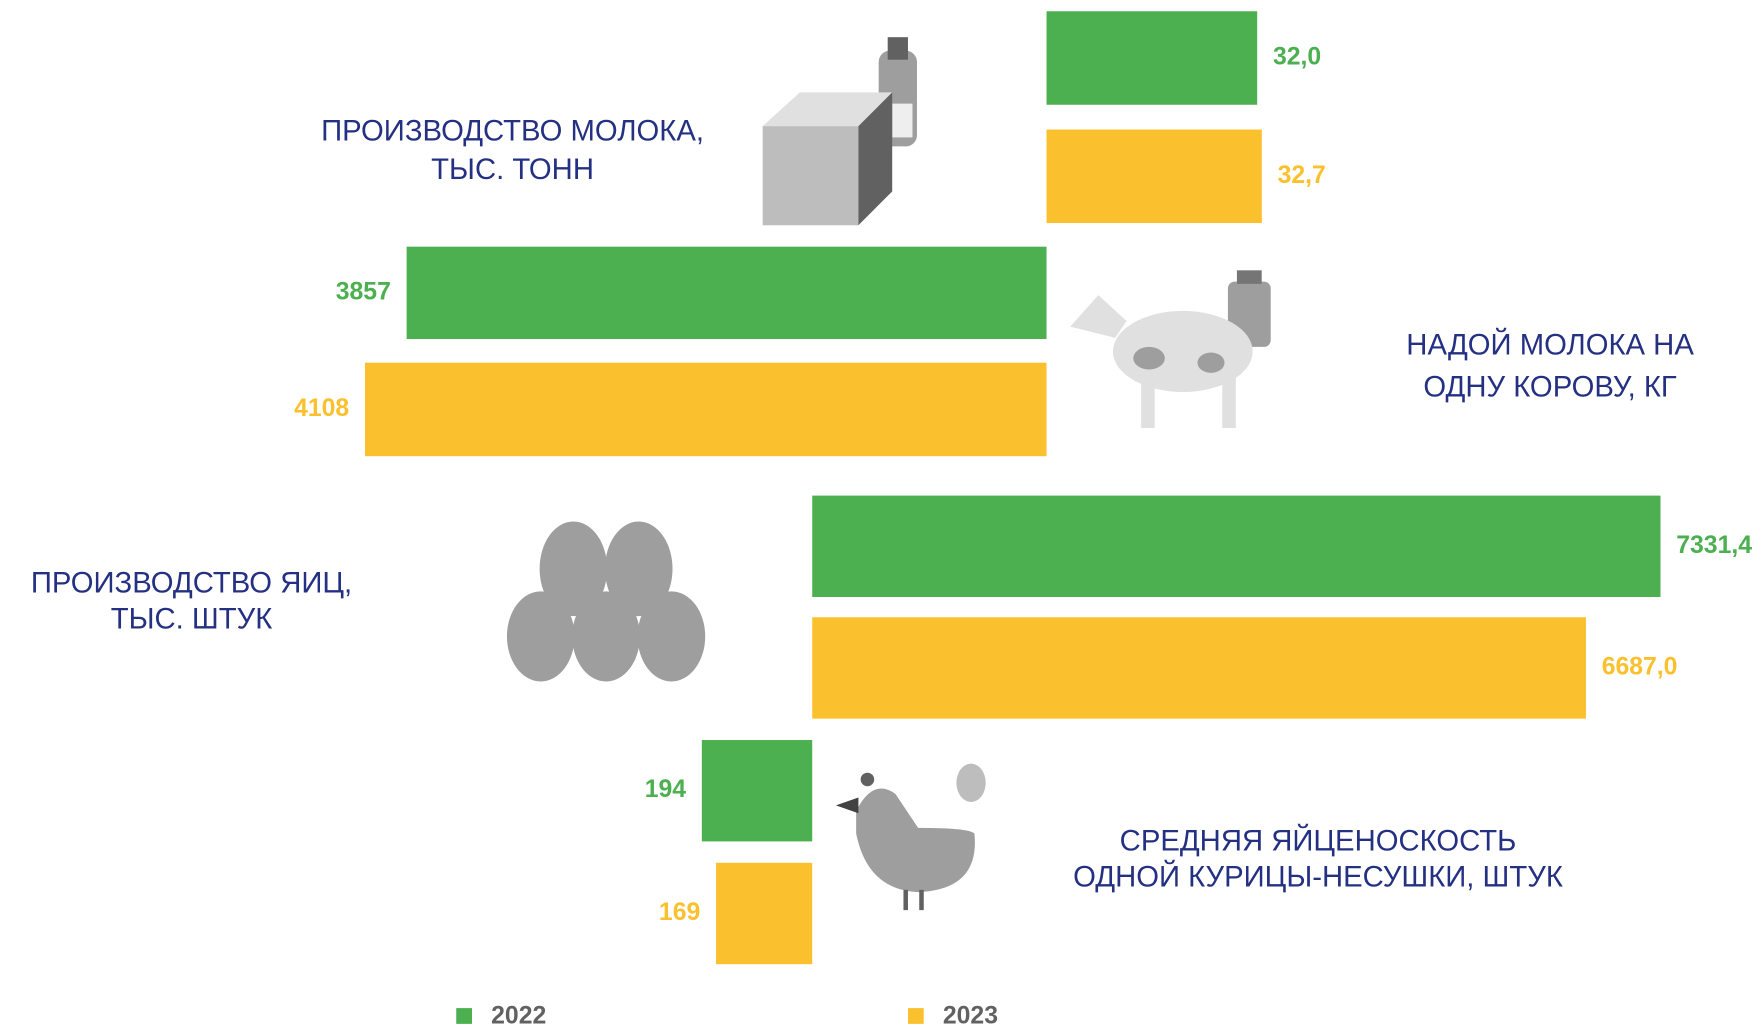  Describe the element at coordinates (910, 837) in the screenshot. I see `hen-icon` at that location.